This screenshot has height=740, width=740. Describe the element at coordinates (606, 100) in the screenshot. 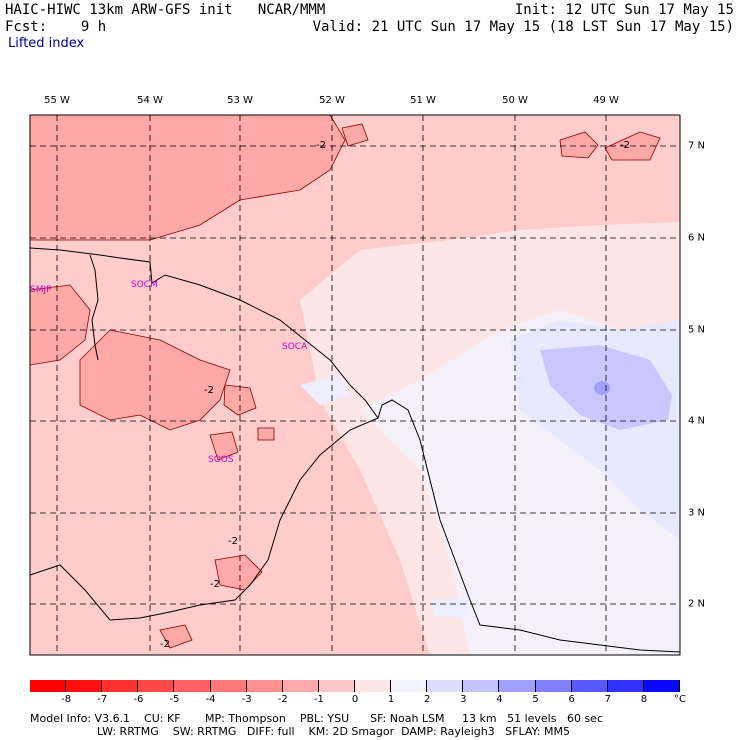

I see `lon-label: 49 W` at that location.